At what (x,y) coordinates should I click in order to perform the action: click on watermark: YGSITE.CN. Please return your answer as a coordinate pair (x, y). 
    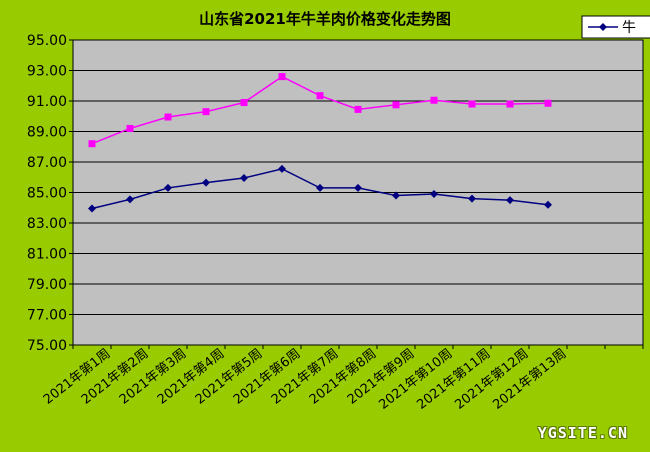
    Looking at the image, I should click on (582, 433).